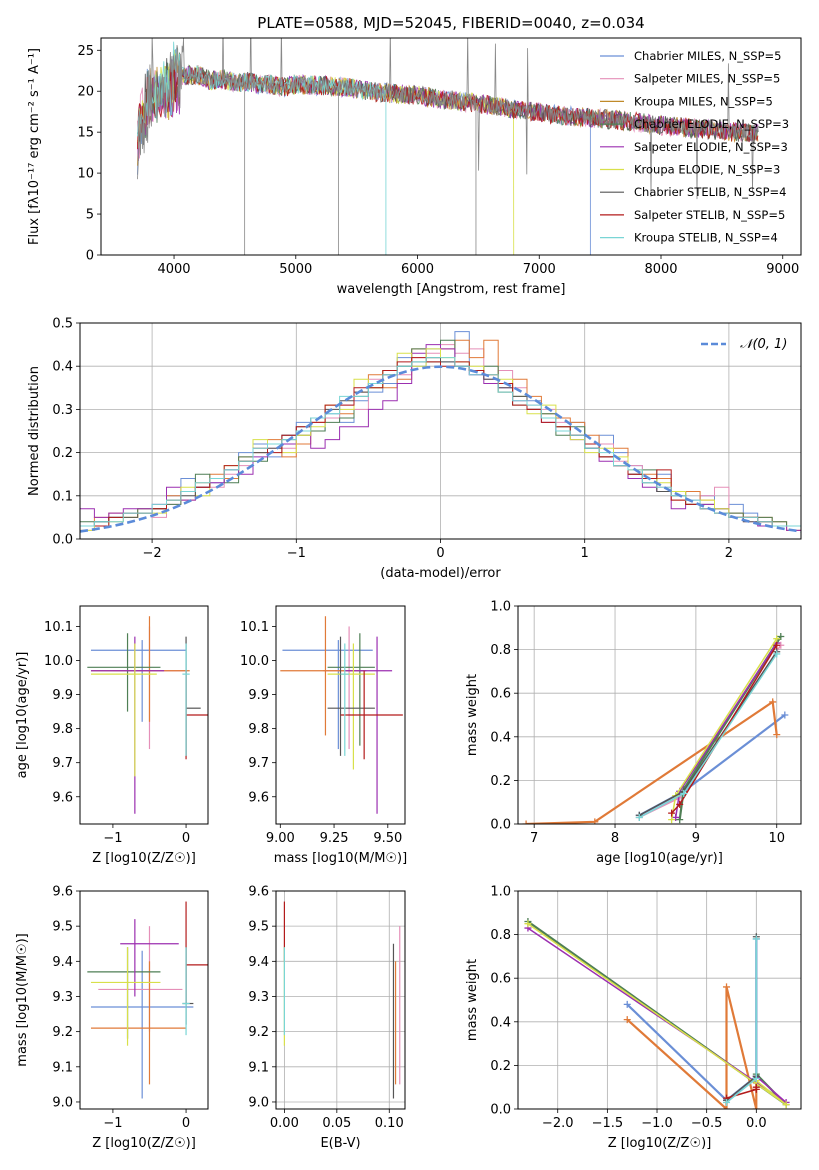 Image resolution: width=819 pixels, height=1170 pixels. Describe the element at coordinates (336, 1123) in the screenshot. I see `x-tick-label: 0.05` at that location.